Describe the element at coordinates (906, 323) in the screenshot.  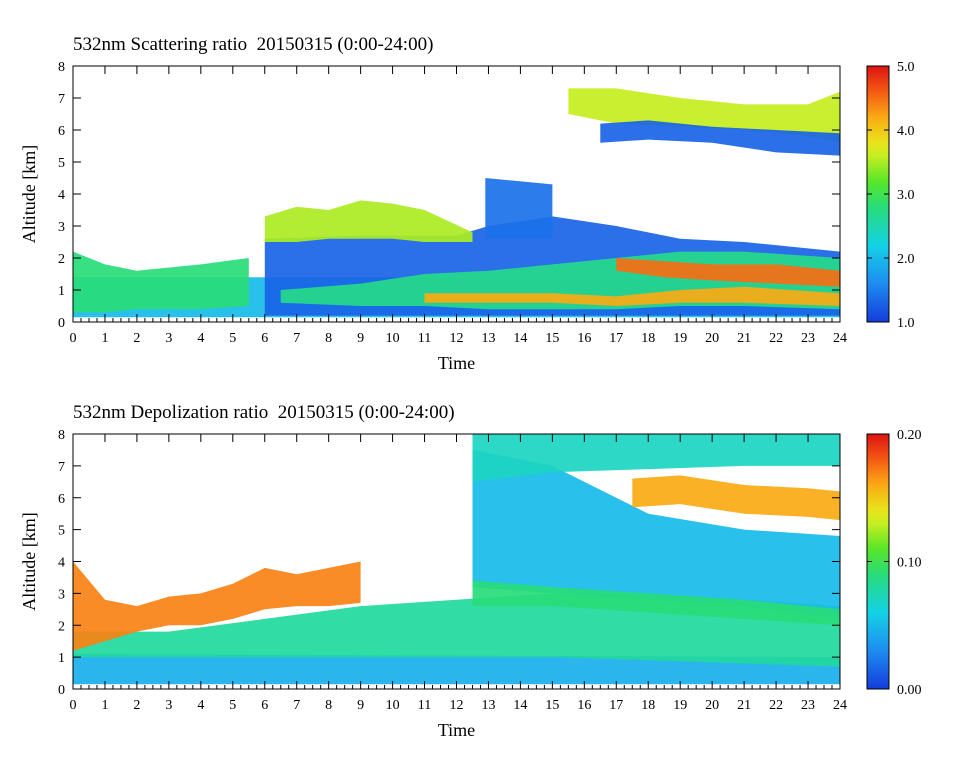
I see `colorbar-tick-label: 1.0` at that location.